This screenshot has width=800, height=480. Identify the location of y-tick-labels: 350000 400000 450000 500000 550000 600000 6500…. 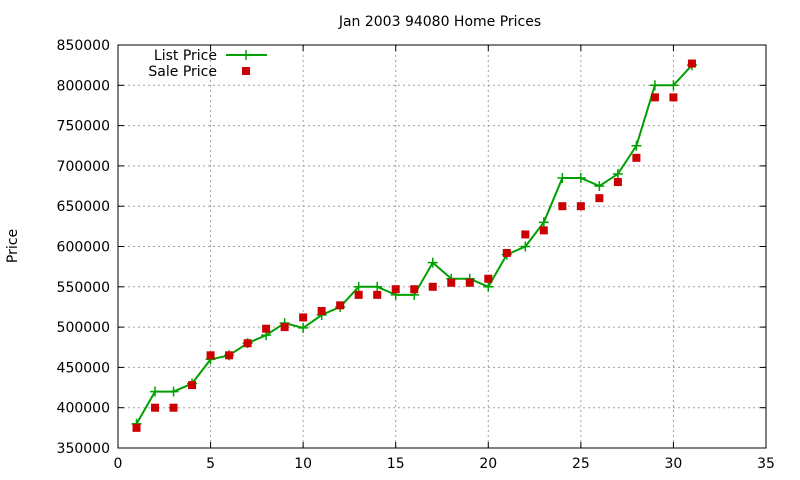
(83, 247).